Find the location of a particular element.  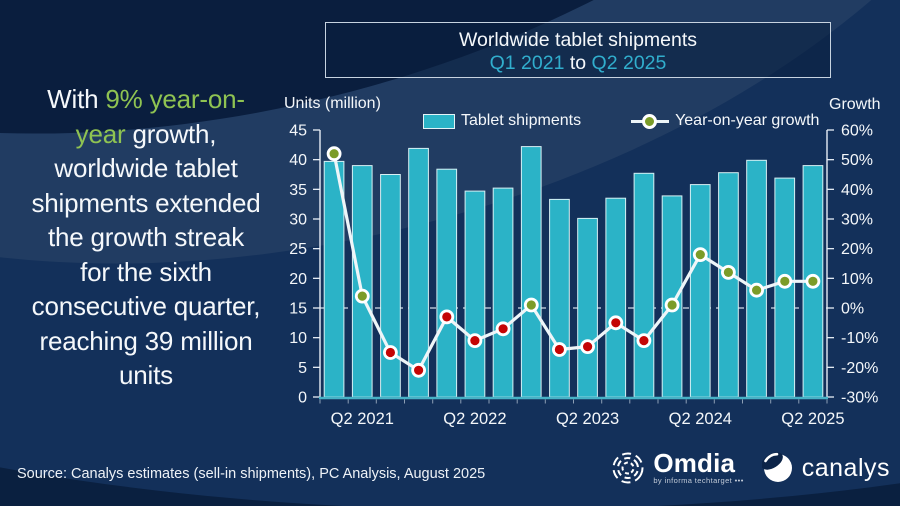

range-connector: to is located at coordinates (578, 63).